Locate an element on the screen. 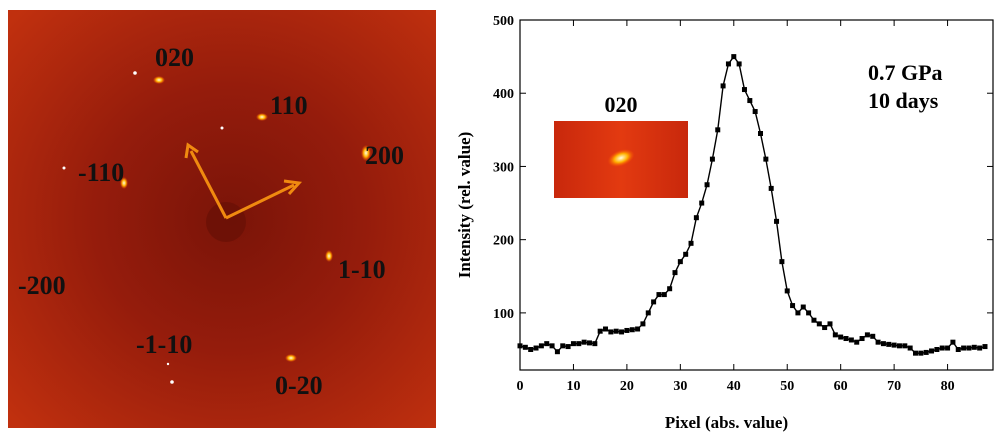 The image size is (995, 439). spot-label: 200 is located at coordinates (384, 155).